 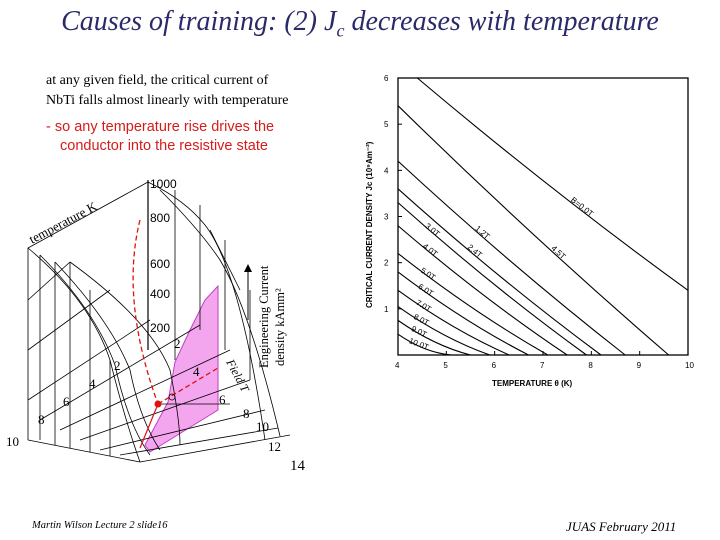 I want to click on y-tick-label-2: 2, so click(x=386, y=263).